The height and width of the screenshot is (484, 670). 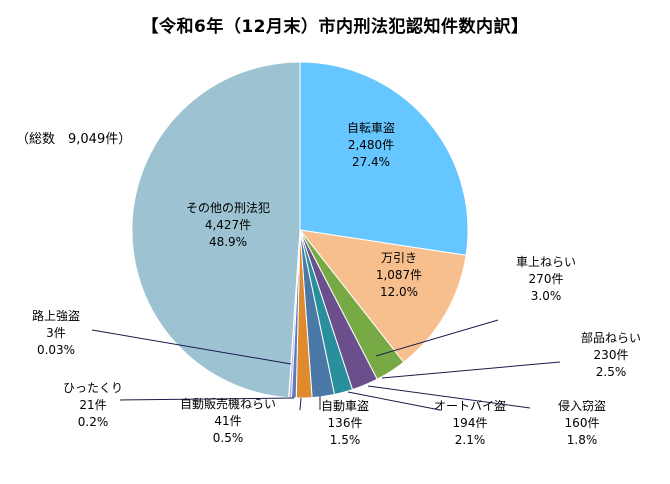 I want to click on slice-name: 自動車盗, so click(x=345, y=405).